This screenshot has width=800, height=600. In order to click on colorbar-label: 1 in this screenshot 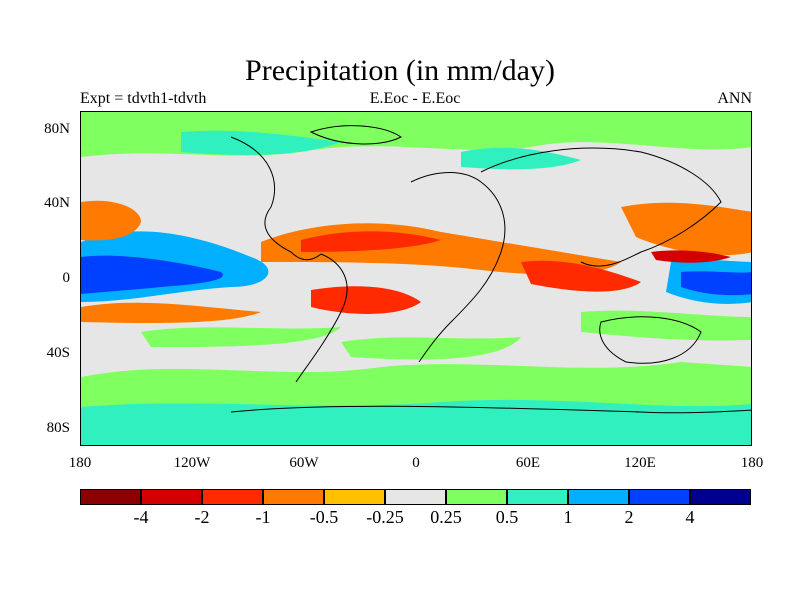, I will do `click(568, 517)`.